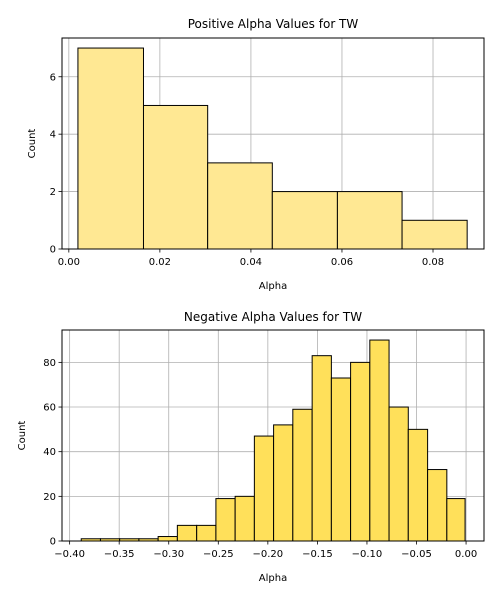 The height and width of the screenshot is (600, 500). Describe the element at coordinates (56, 164) in the screenshot. I see `y-axis-ticks: 0 2 4 6` at that location.